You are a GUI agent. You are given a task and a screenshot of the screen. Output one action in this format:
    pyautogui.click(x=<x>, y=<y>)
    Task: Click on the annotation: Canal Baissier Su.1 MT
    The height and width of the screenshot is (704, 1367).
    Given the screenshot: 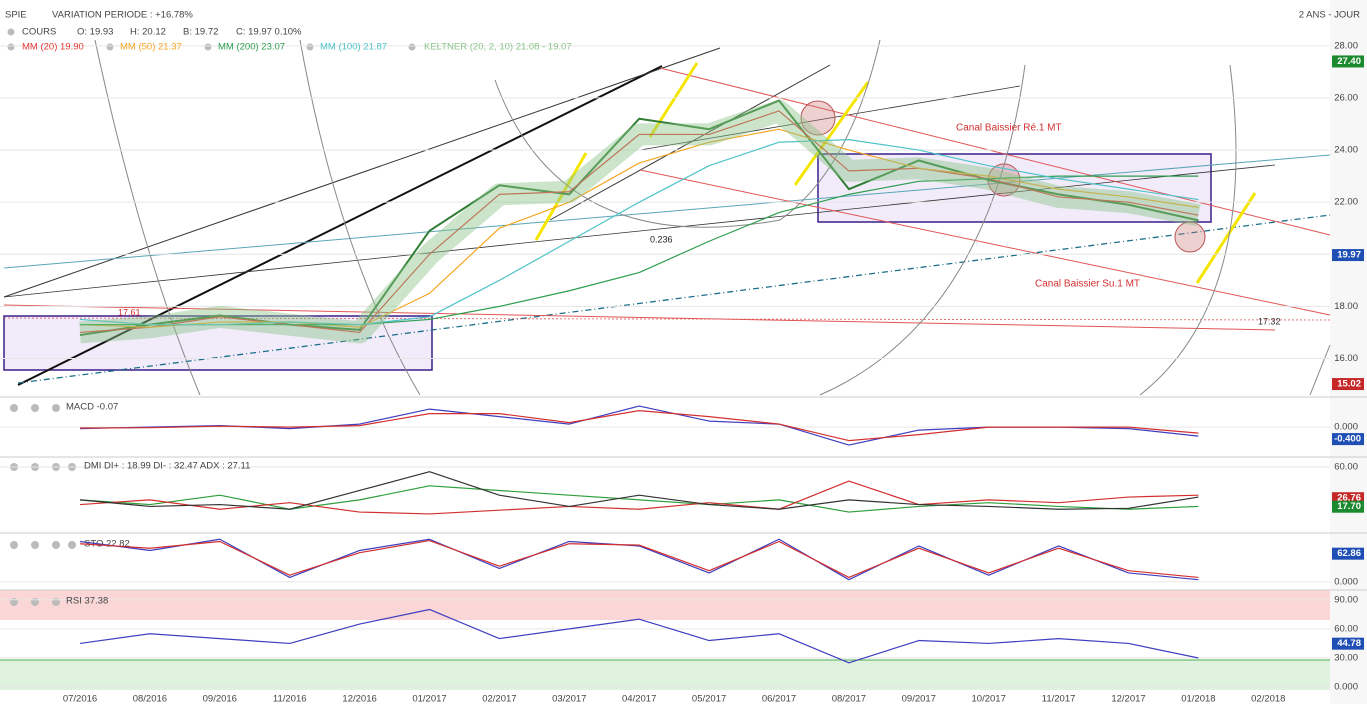 What is the action you would take?
    pyautogui.click(x=1087, y=284)
    